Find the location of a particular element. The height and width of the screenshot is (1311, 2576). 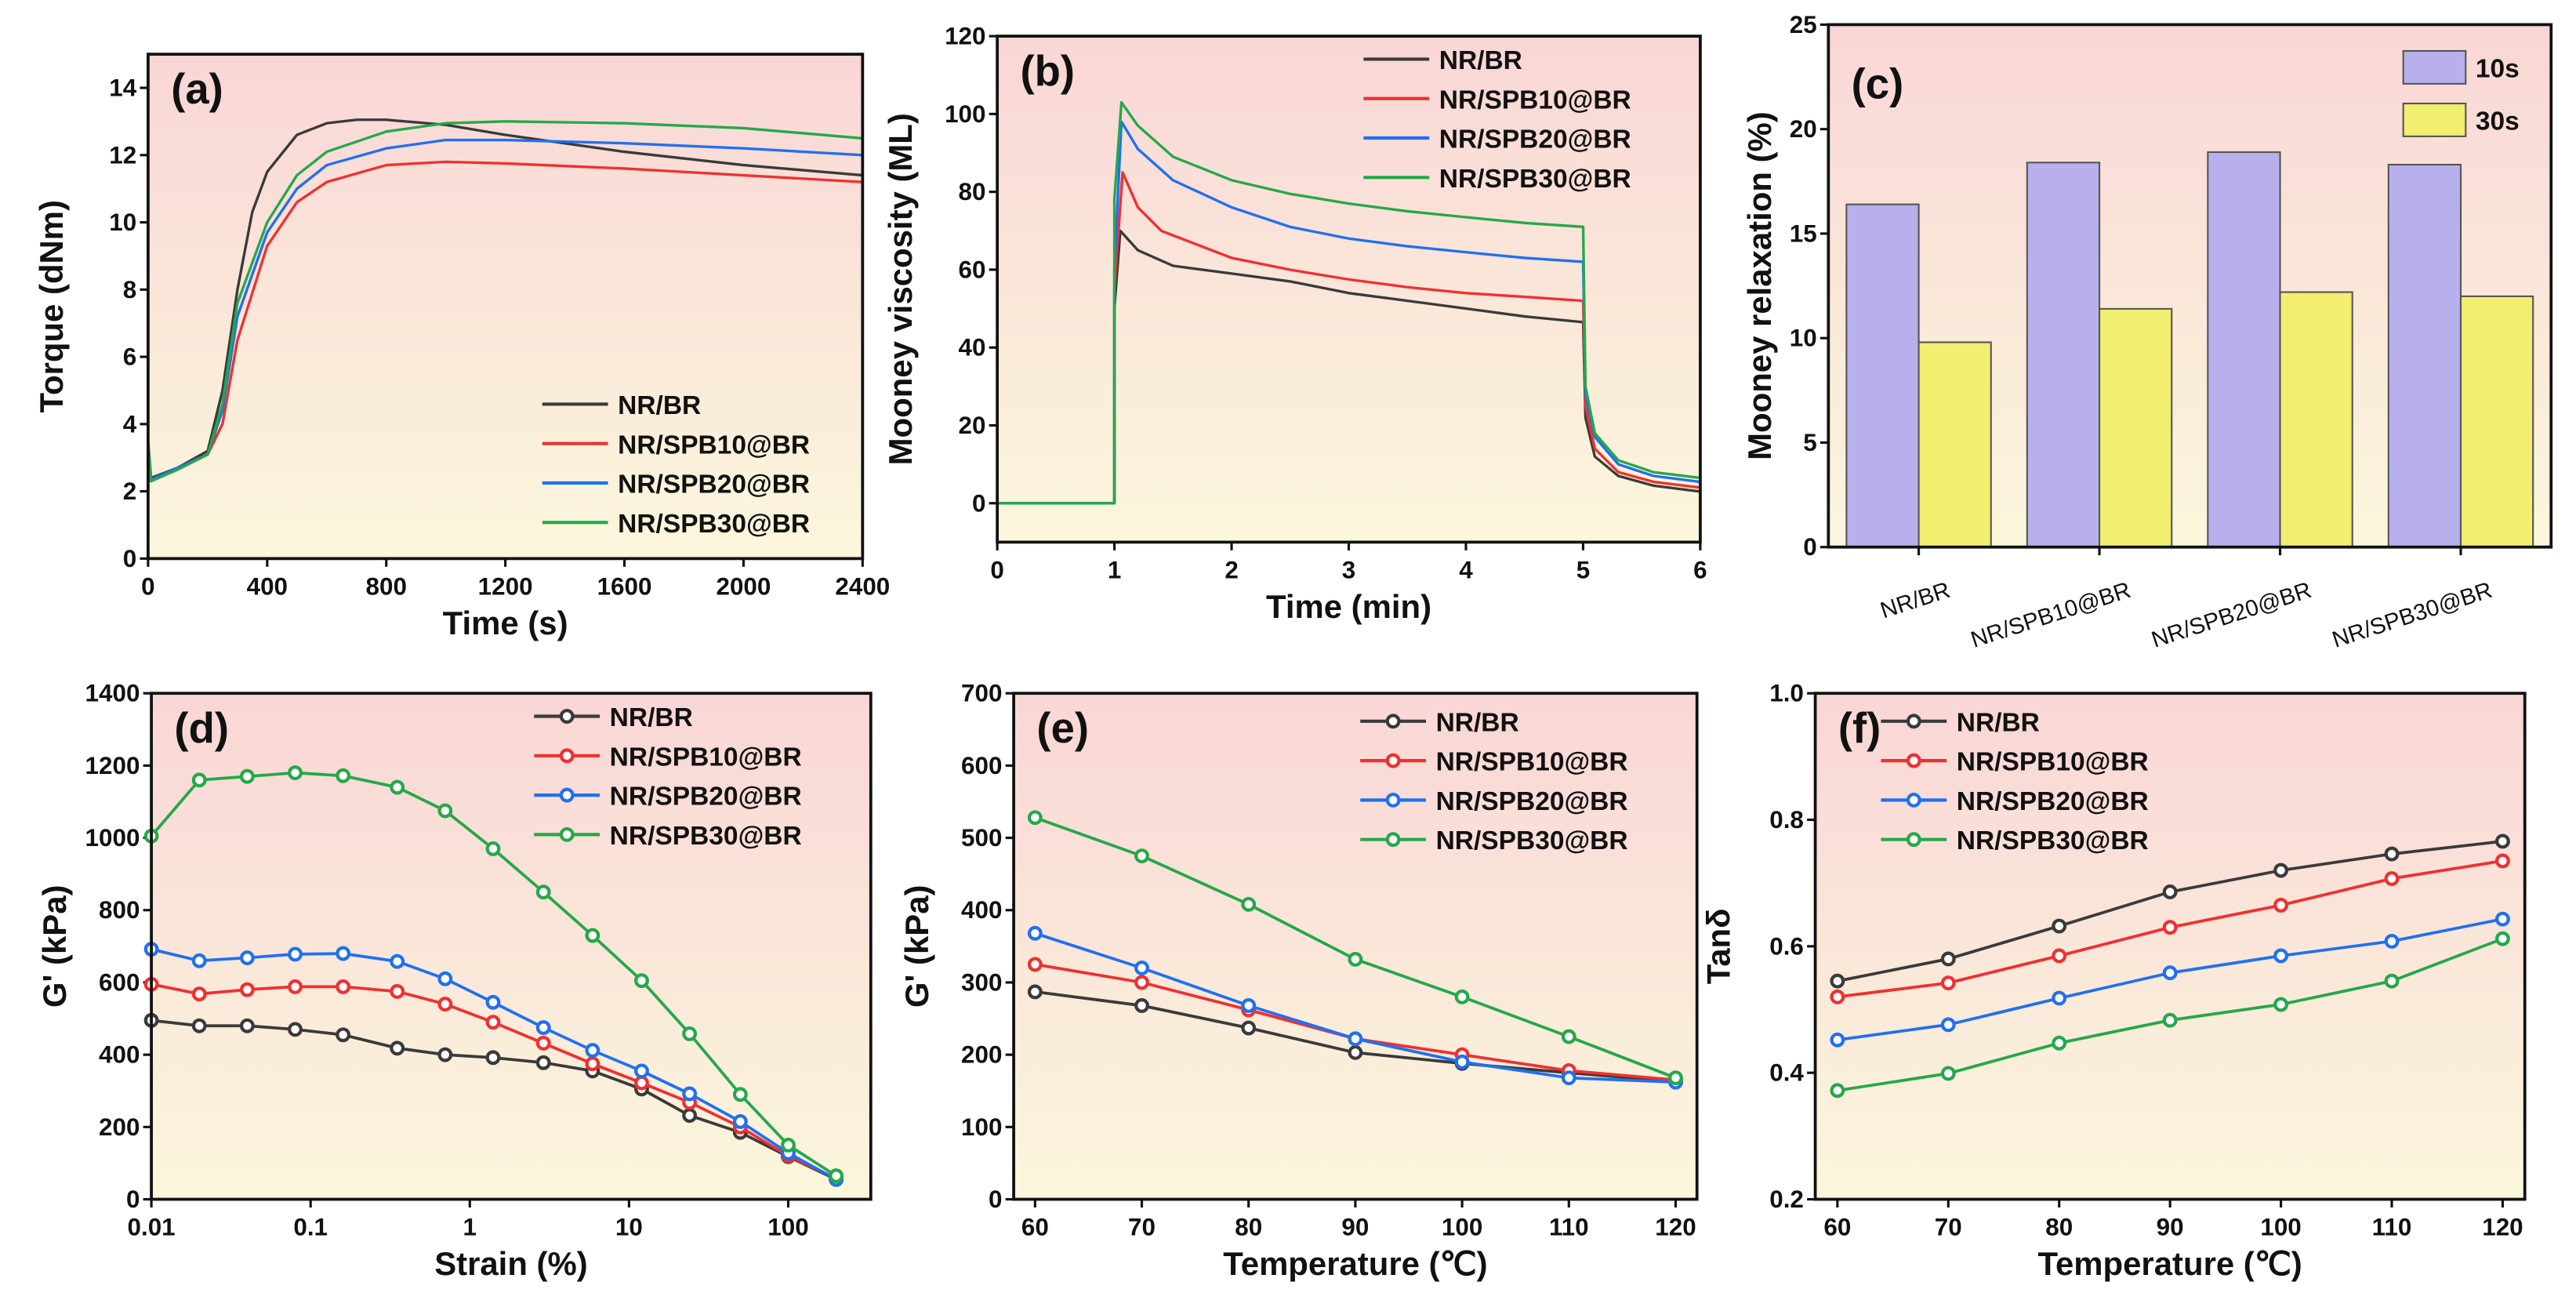

plot-background is located at coordinates (505, 306).